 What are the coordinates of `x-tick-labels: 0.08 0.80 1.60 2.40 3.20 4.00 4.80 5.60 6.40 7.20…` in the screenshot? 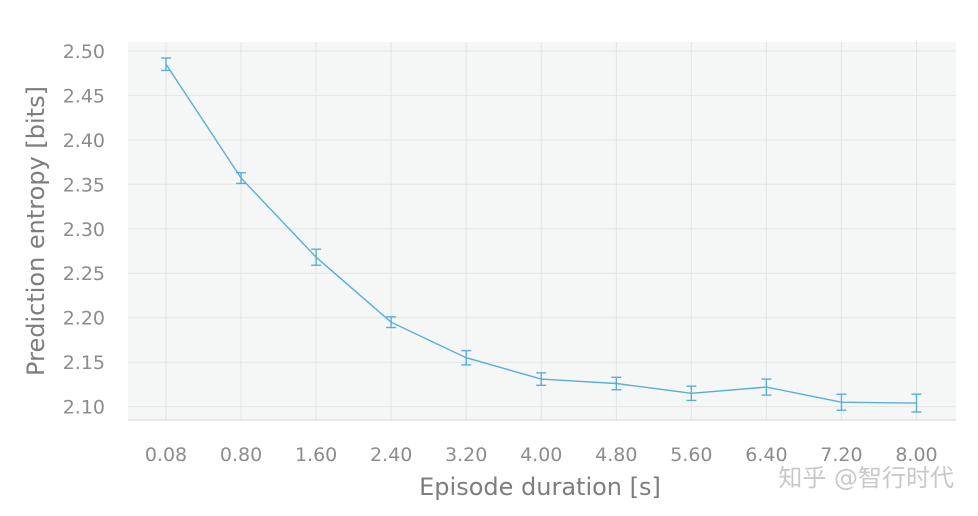 It's located at (541, 455).